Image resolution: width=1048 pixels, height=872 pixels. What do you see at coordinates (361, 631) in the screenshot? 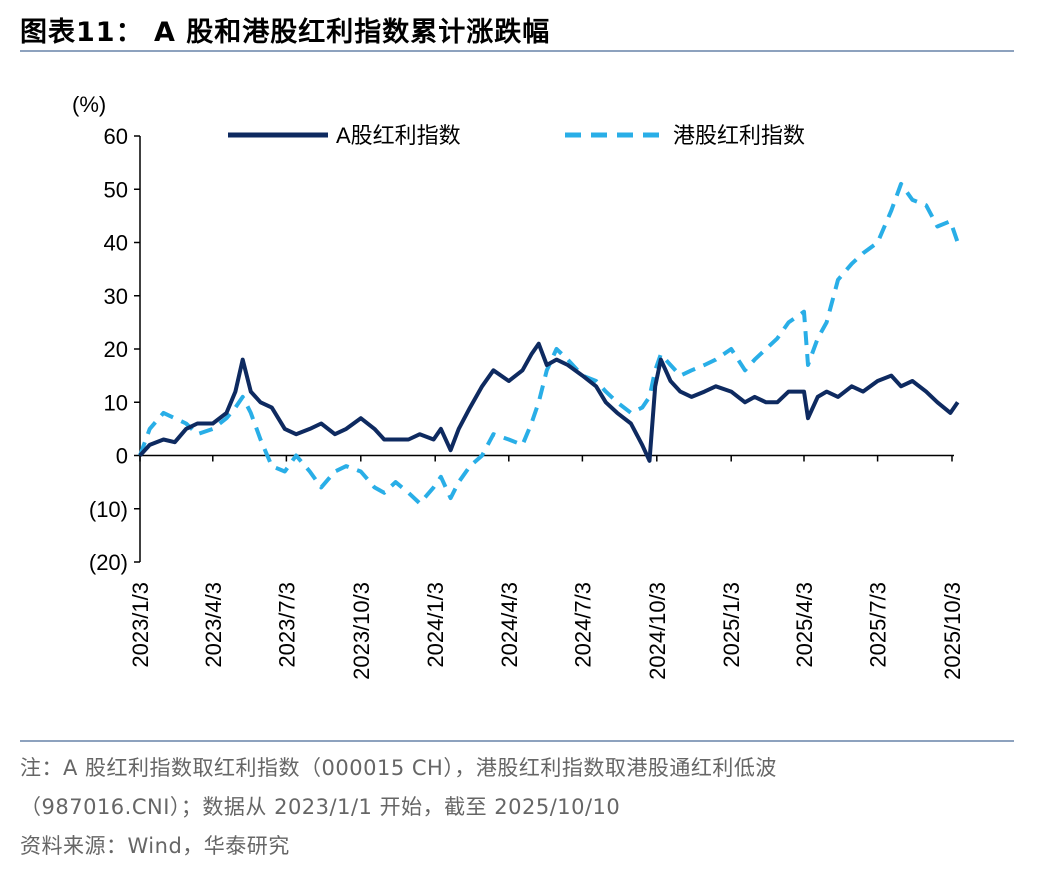
I see `x-tick-label: 2023/10/3` at bounding box center [361, 631].